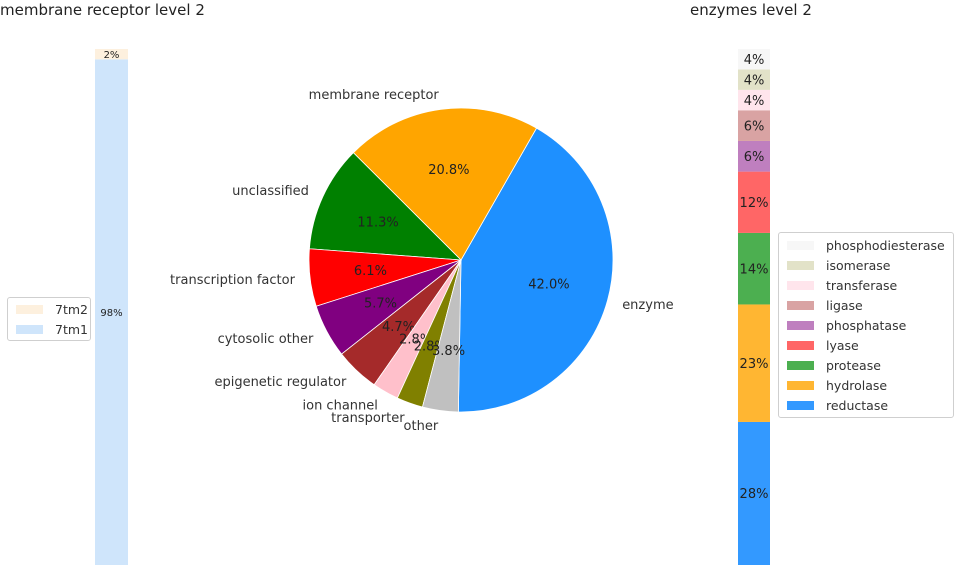  What do you see at coordinates (380, 303) in the screenshot?
I see `pie-slice-percent: 5.7%` at bounding box center [380, 303].